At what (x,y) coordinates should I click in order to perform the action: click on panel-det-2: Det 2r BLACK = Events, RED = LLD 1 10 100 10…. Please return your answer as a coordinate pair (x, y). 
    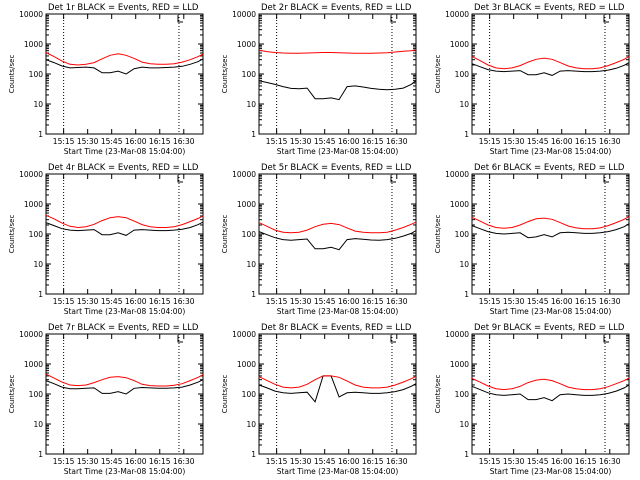
    Looking at the image, I should click on (319, 79).